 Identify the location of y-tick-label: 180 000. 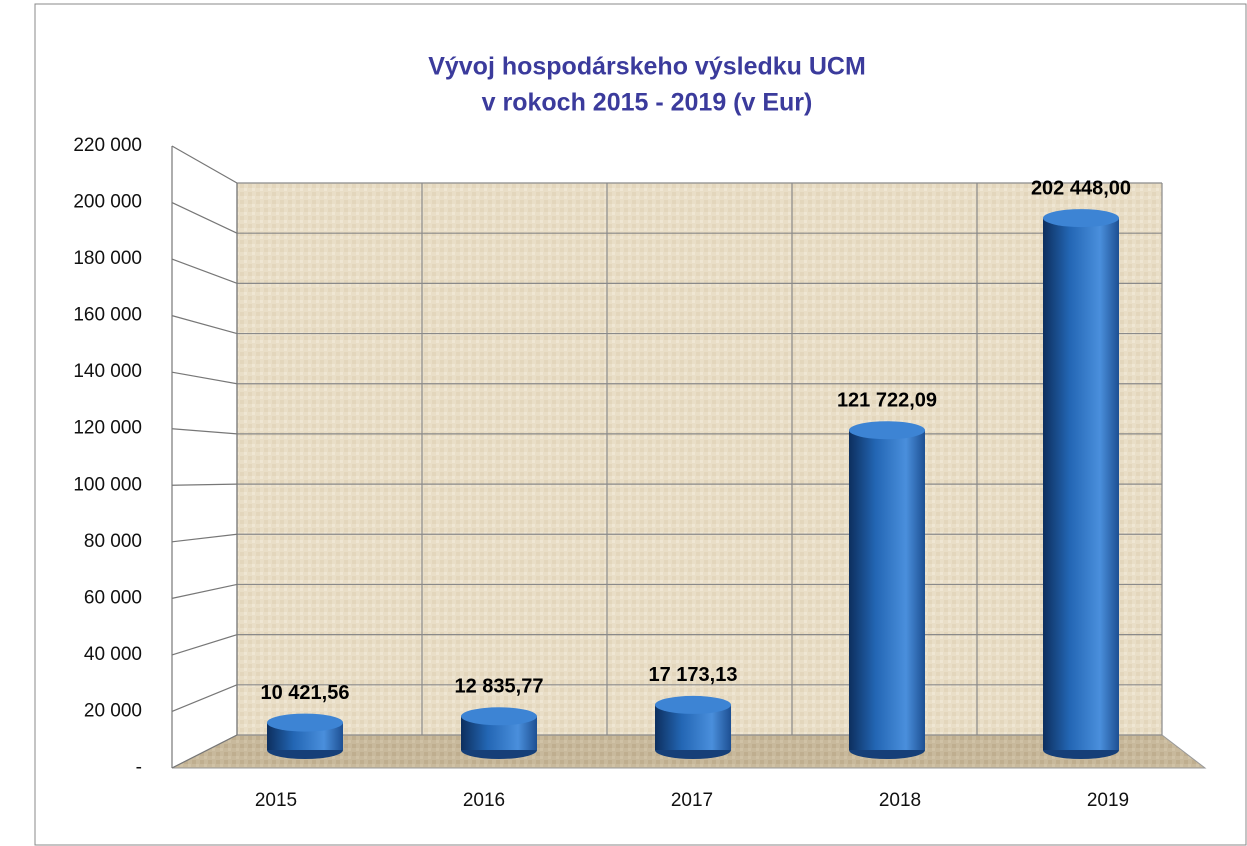
(107, 258).